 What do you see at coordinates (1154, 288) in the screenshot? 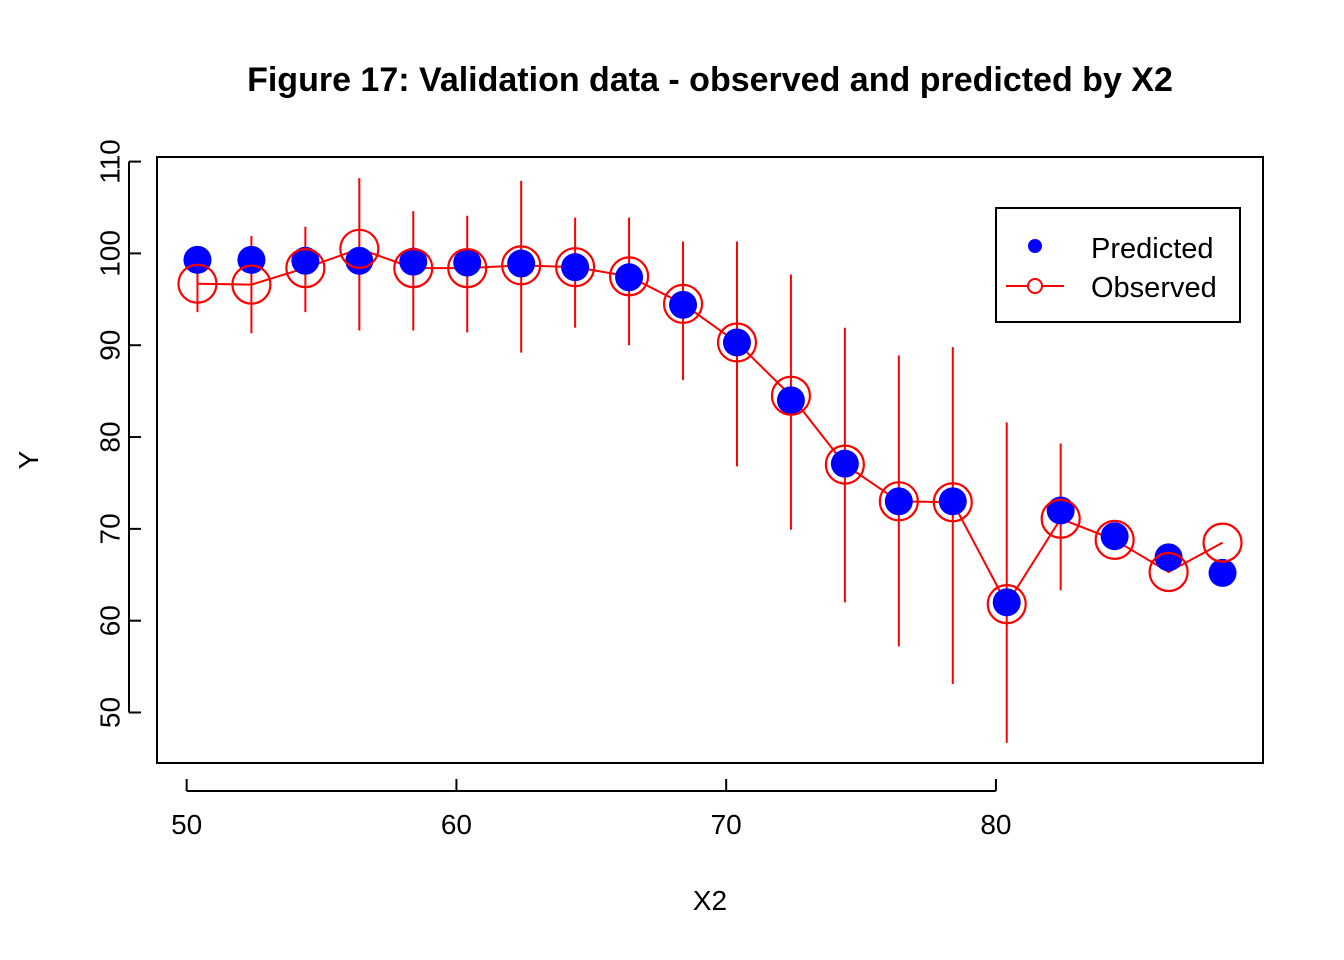
I see `legend-observed-label: Observed` at bounding box center [1154, 288].